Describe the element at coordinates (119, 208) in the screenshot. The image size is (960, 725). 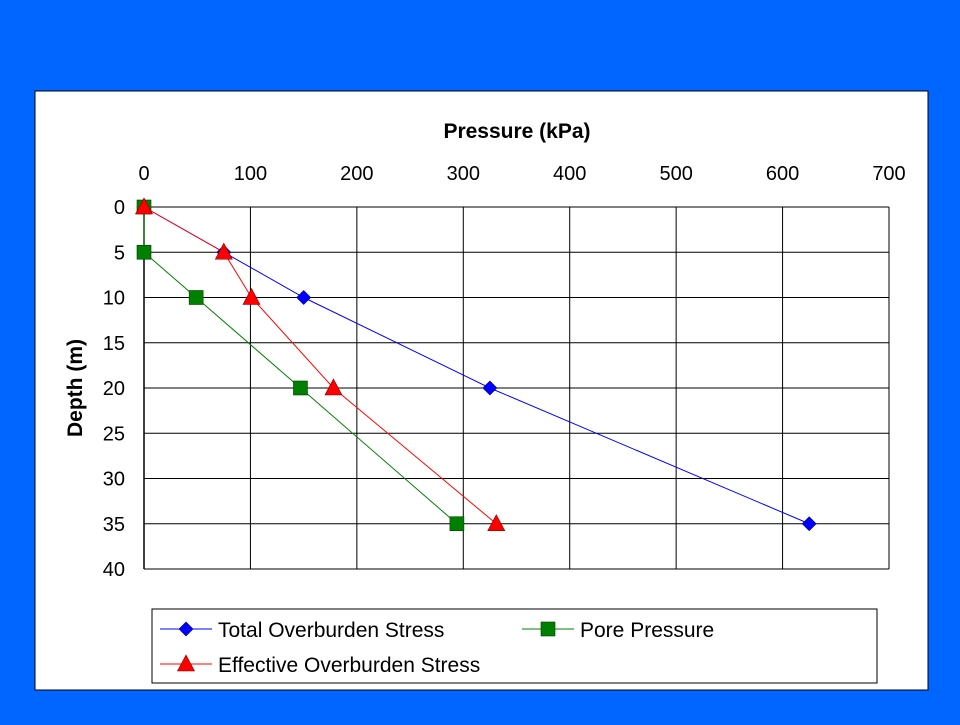
I see `y-tick-label: 0` at that location.